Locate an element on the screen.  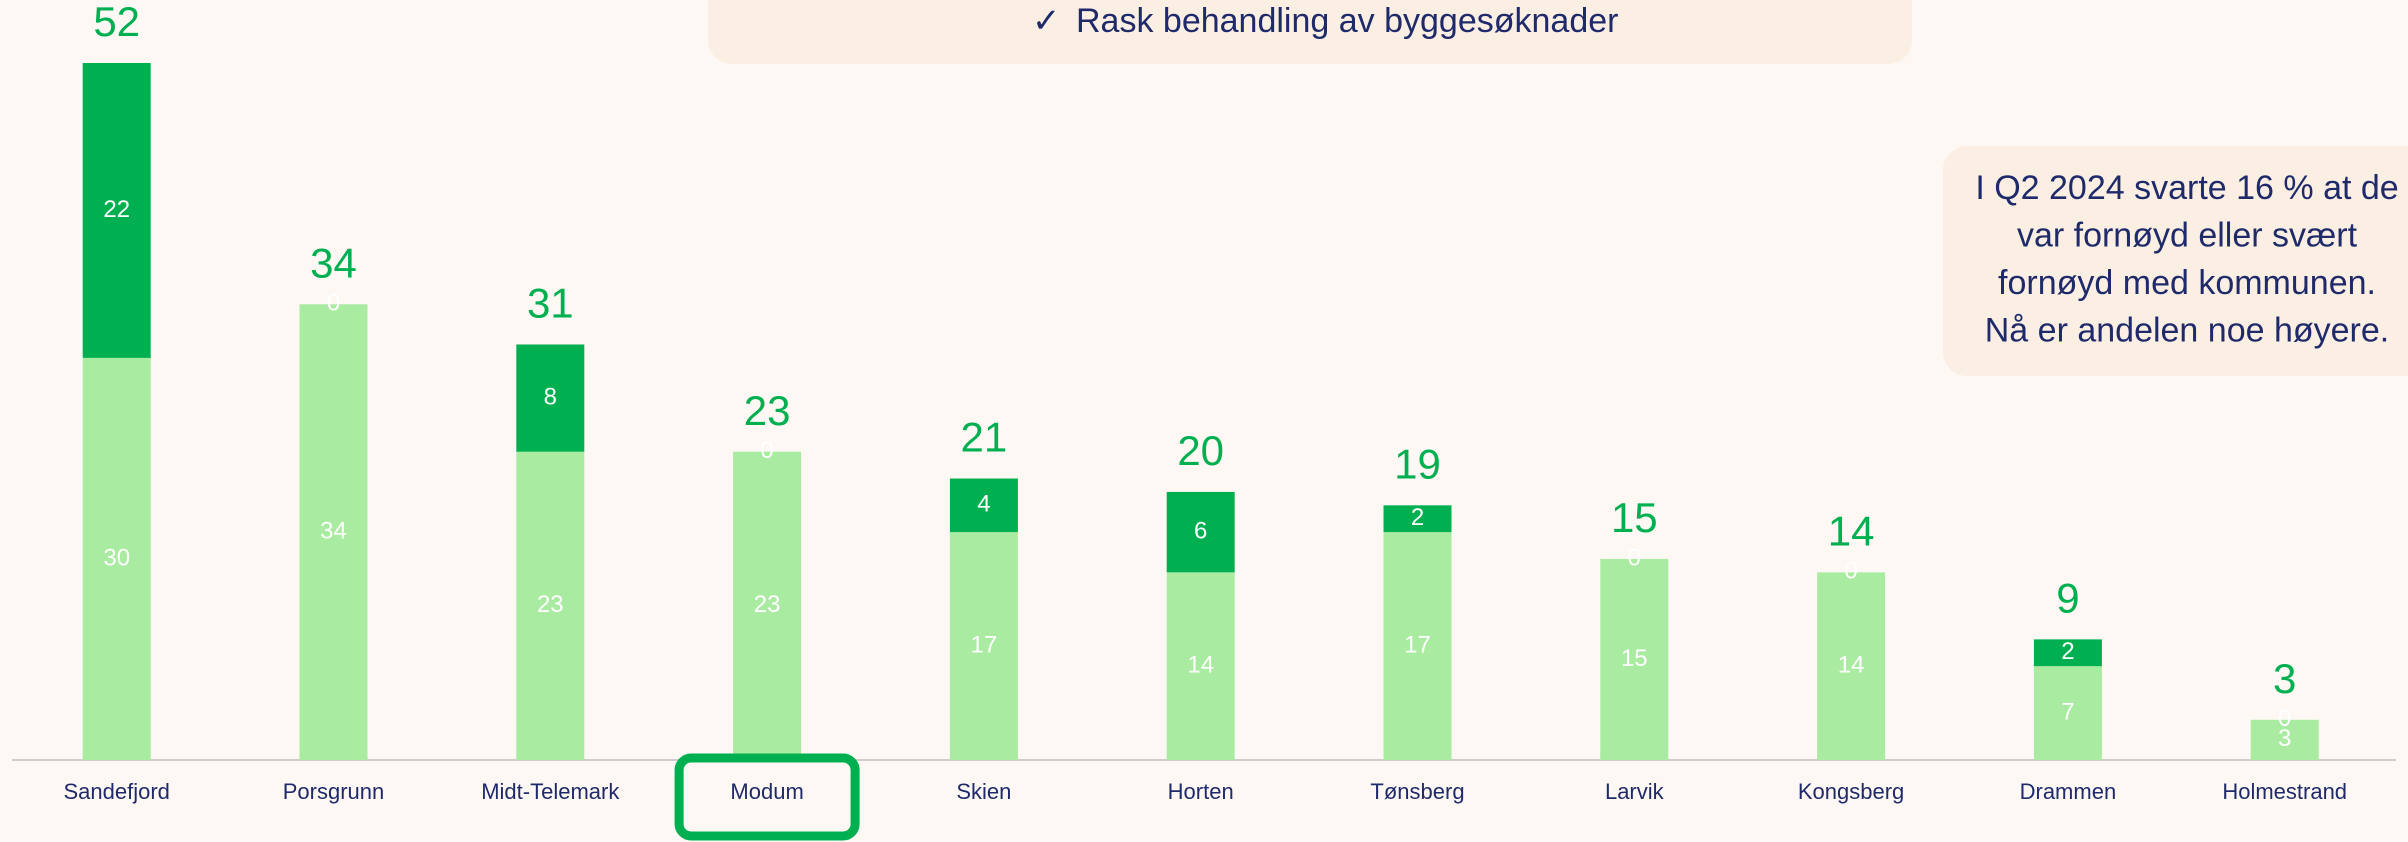
segment-label: 30 is located at coordinates (116, 557).